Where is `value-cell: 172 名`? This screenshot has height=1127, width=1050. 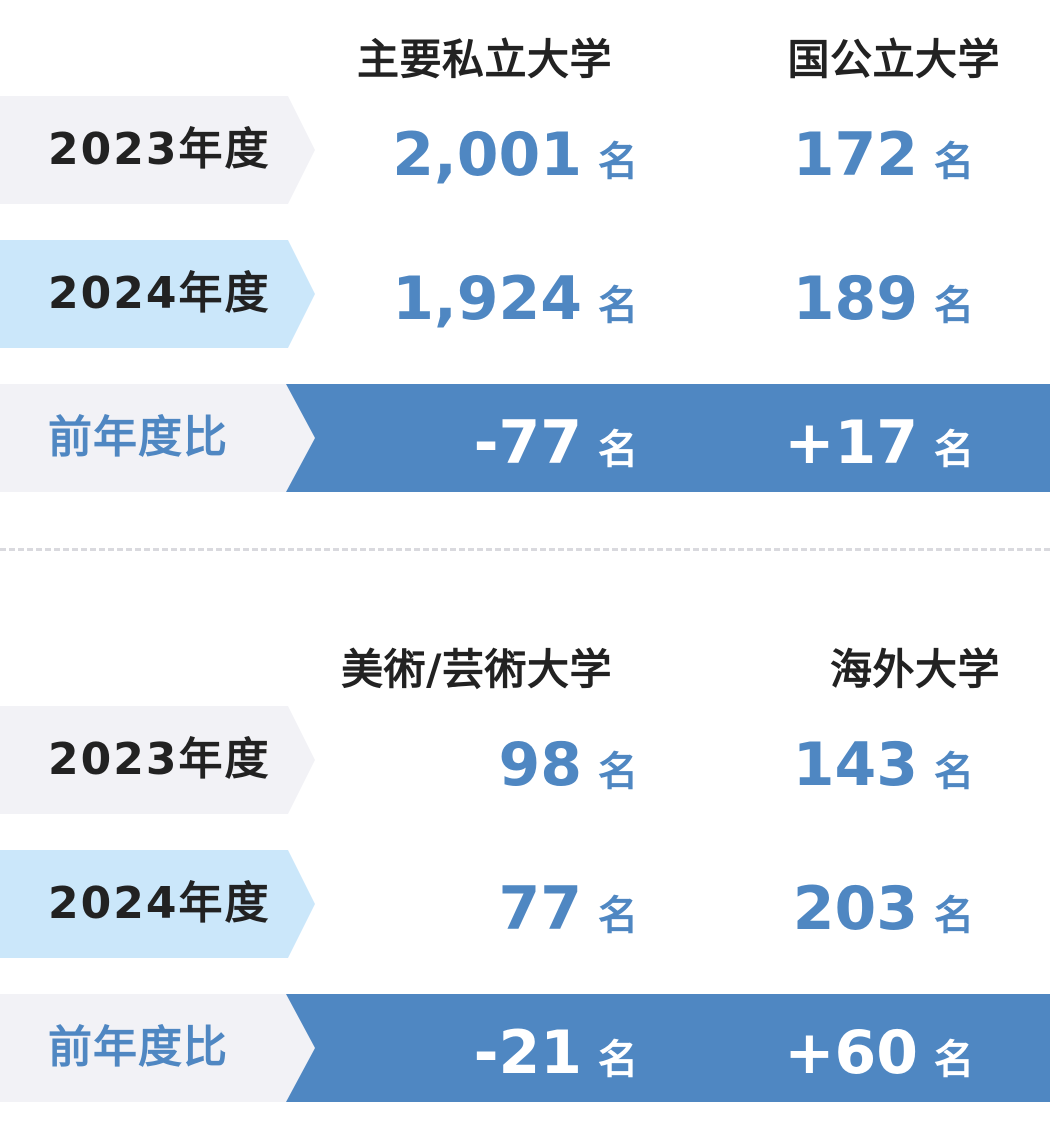
value-cell: 172 名 is located at coordinates (883, 155).